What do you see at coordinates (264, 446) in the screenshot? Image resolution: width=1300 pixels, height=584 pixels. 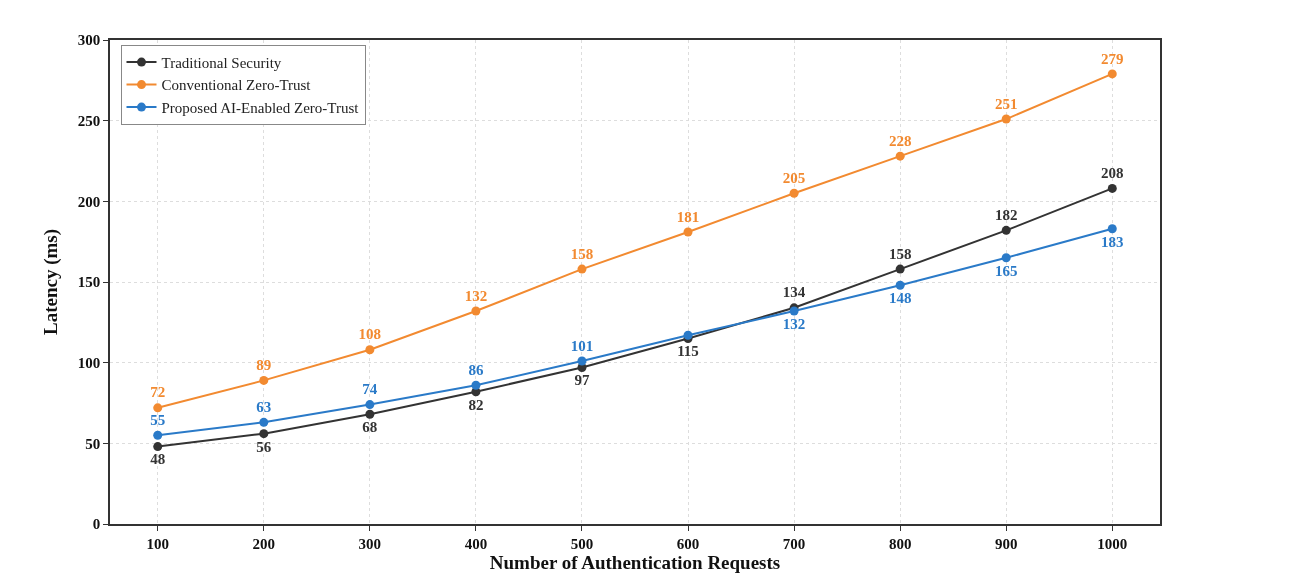 I see `data-label: 56` at bounding box center [264, 446].